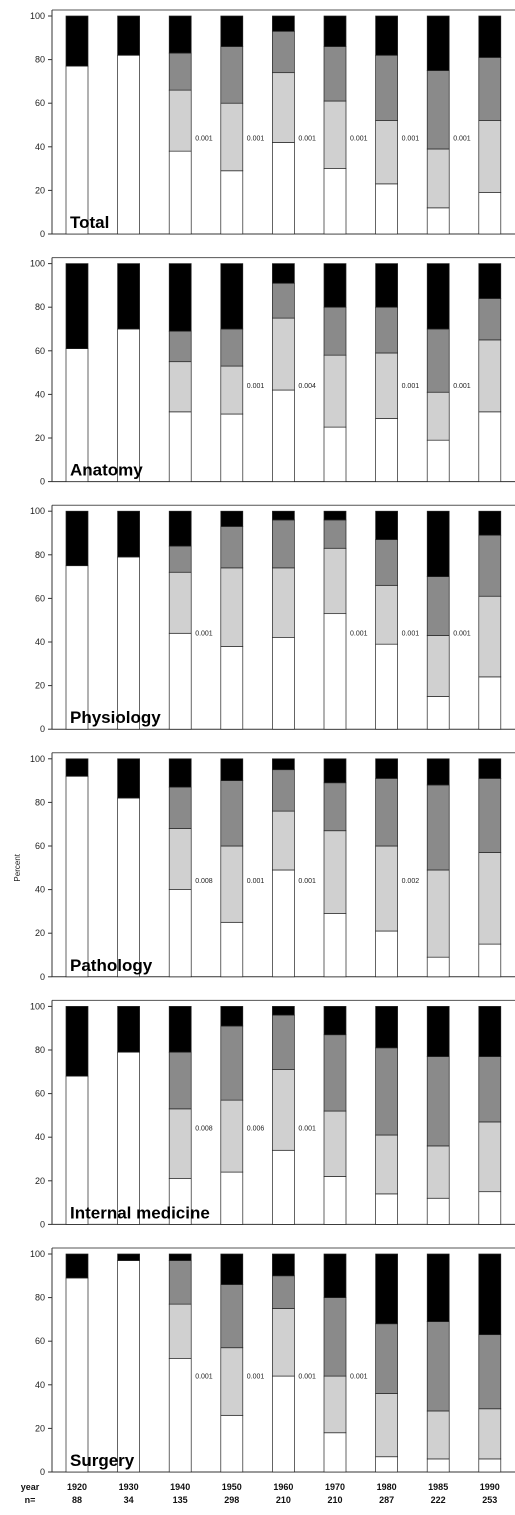  I want to click on x-tick-label-year: 1960, so click(283, 1487).